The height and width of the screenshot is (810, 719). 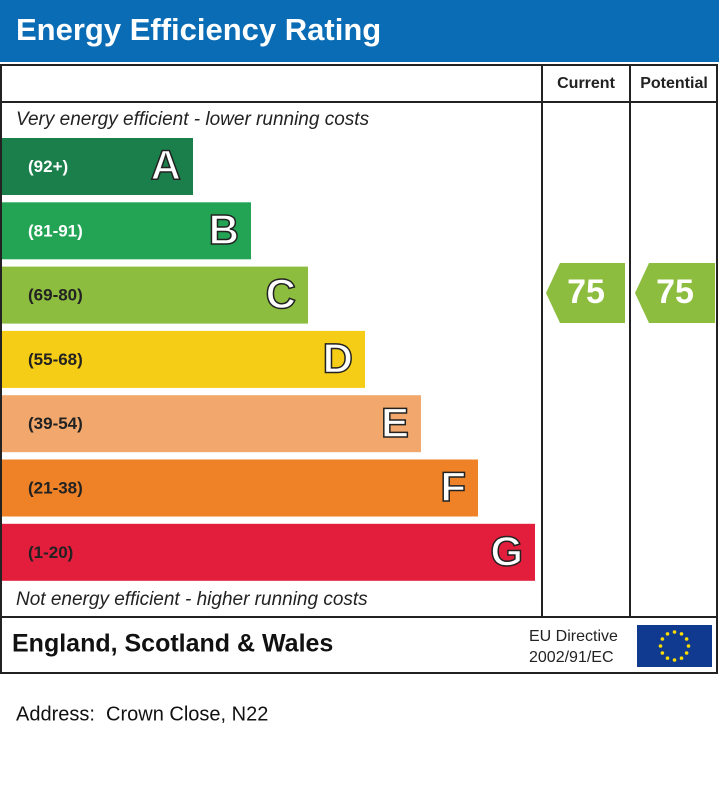 I want to click on band-range: (69-80), so click(x=55, y=295).